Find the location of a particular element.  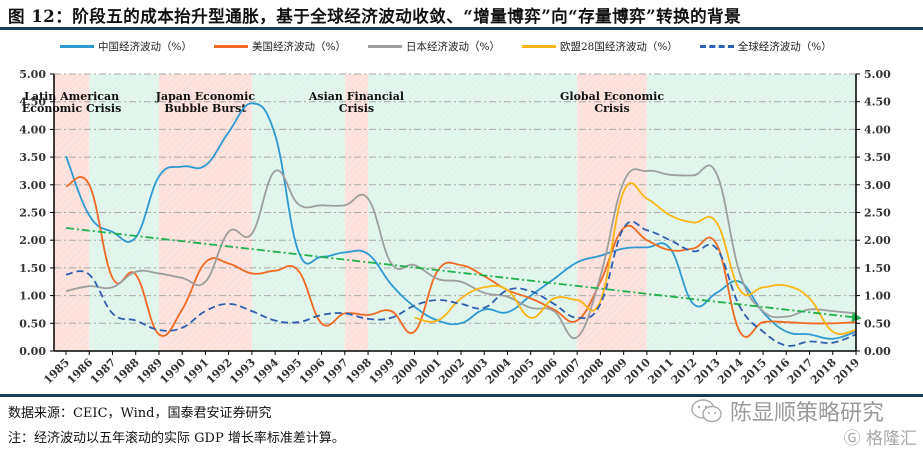

y-tick-label-left: 0.50 is located at coordinates (32, 323).